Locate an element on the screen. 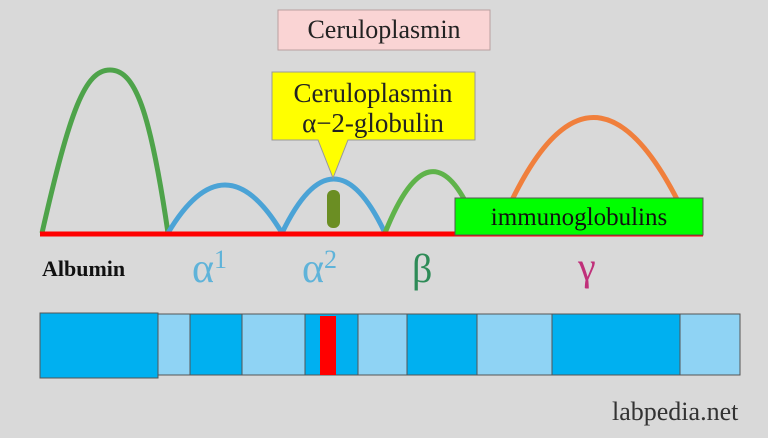 The image size is (768, 438). fraction-sup: 2 is located at coordinates (330, 259).